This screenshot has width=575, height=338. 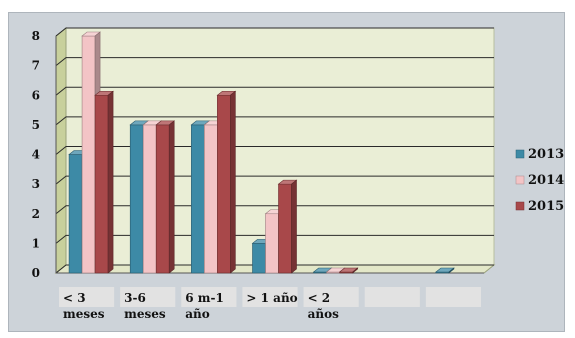 What do you see at coordinates (324, 314) in the screenshot?
I see `x-tick-label: años` at bounding box center [324, 314].